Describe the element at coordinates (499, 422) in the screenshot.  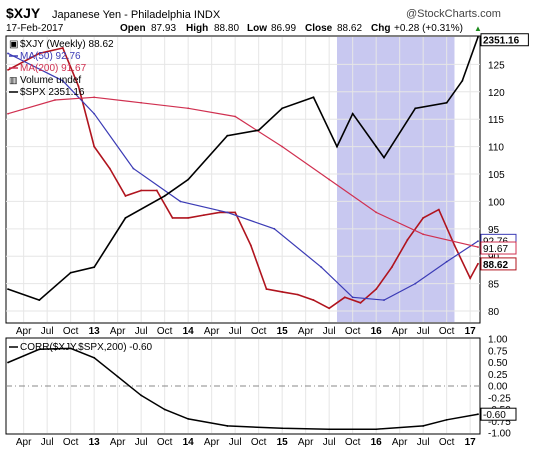
I see `corr-y-tick-label: -0.75` at that location.